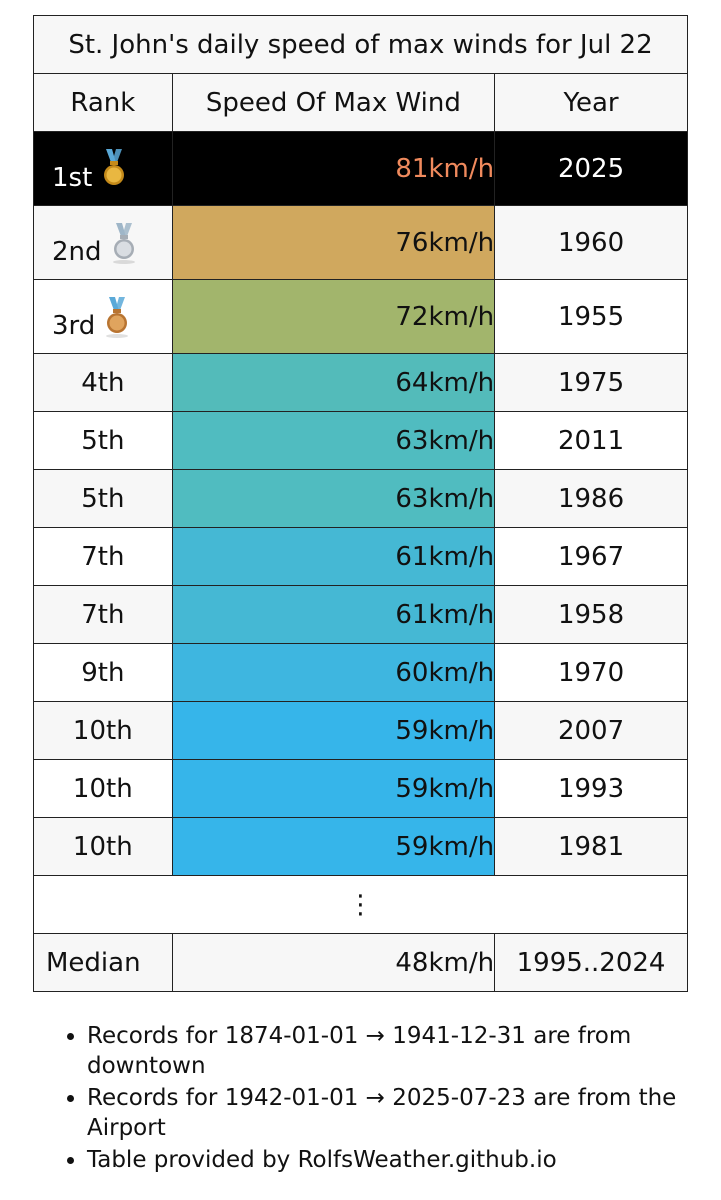 Image resolution: width=721 pixels, height=1200 pixels. I want to click on median-years: 1995..2024, so click(591, 962).